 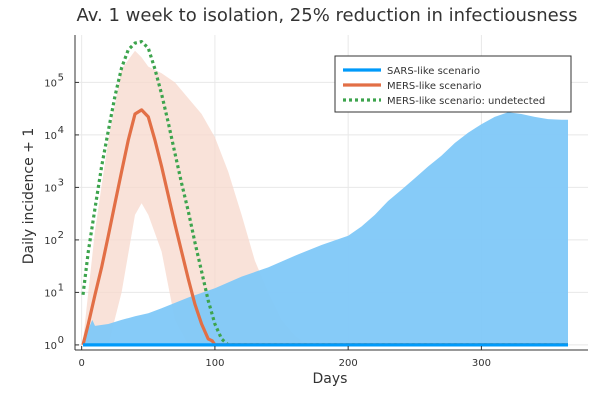 What do you see at coordinates (50, 83) in the screenshot?
I see `y-tick-label-5: 10` at bounding box center [50, 83].